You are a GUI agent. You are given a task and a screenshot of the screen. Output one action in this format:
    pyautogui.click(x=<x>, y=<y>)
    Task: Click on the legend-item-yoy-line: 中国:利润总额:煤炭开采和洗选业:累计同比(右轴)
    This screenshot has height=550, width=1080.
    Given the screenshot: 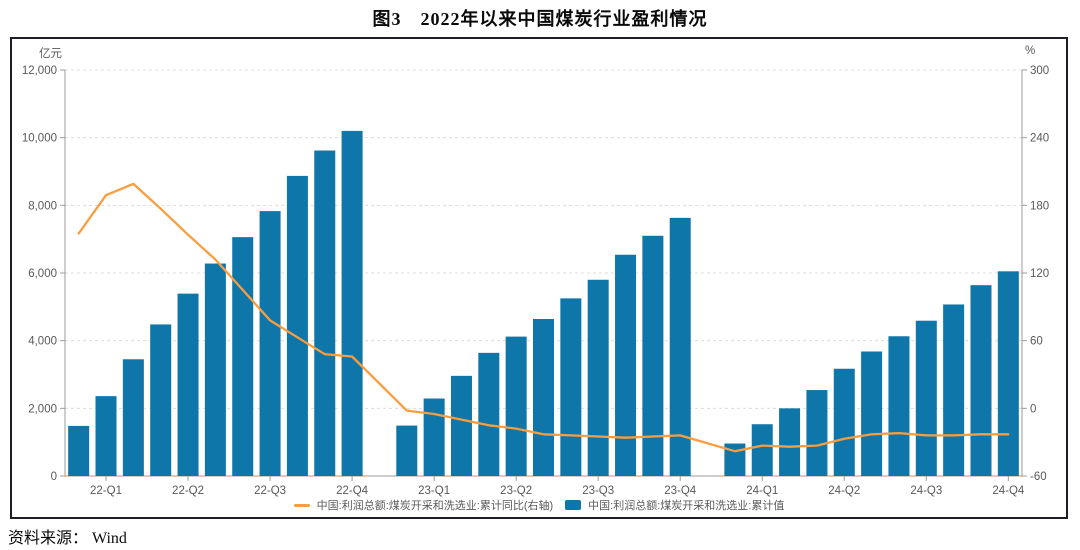 What is the action you would take?
    pyautogui.click(x=423, y=505)
    